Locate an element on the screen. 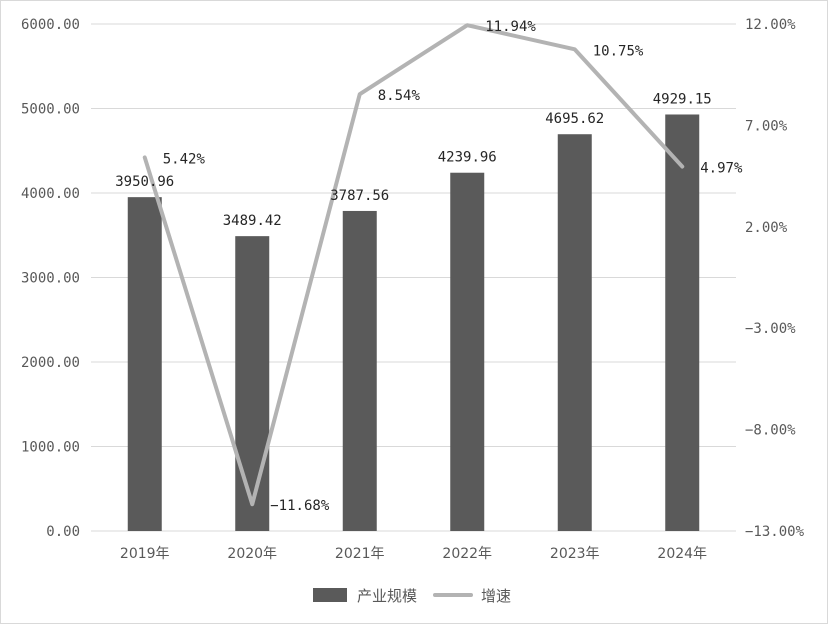 The image size is (828, 625). right-tick-label: −8.00% is located at coordinates (770, 431).